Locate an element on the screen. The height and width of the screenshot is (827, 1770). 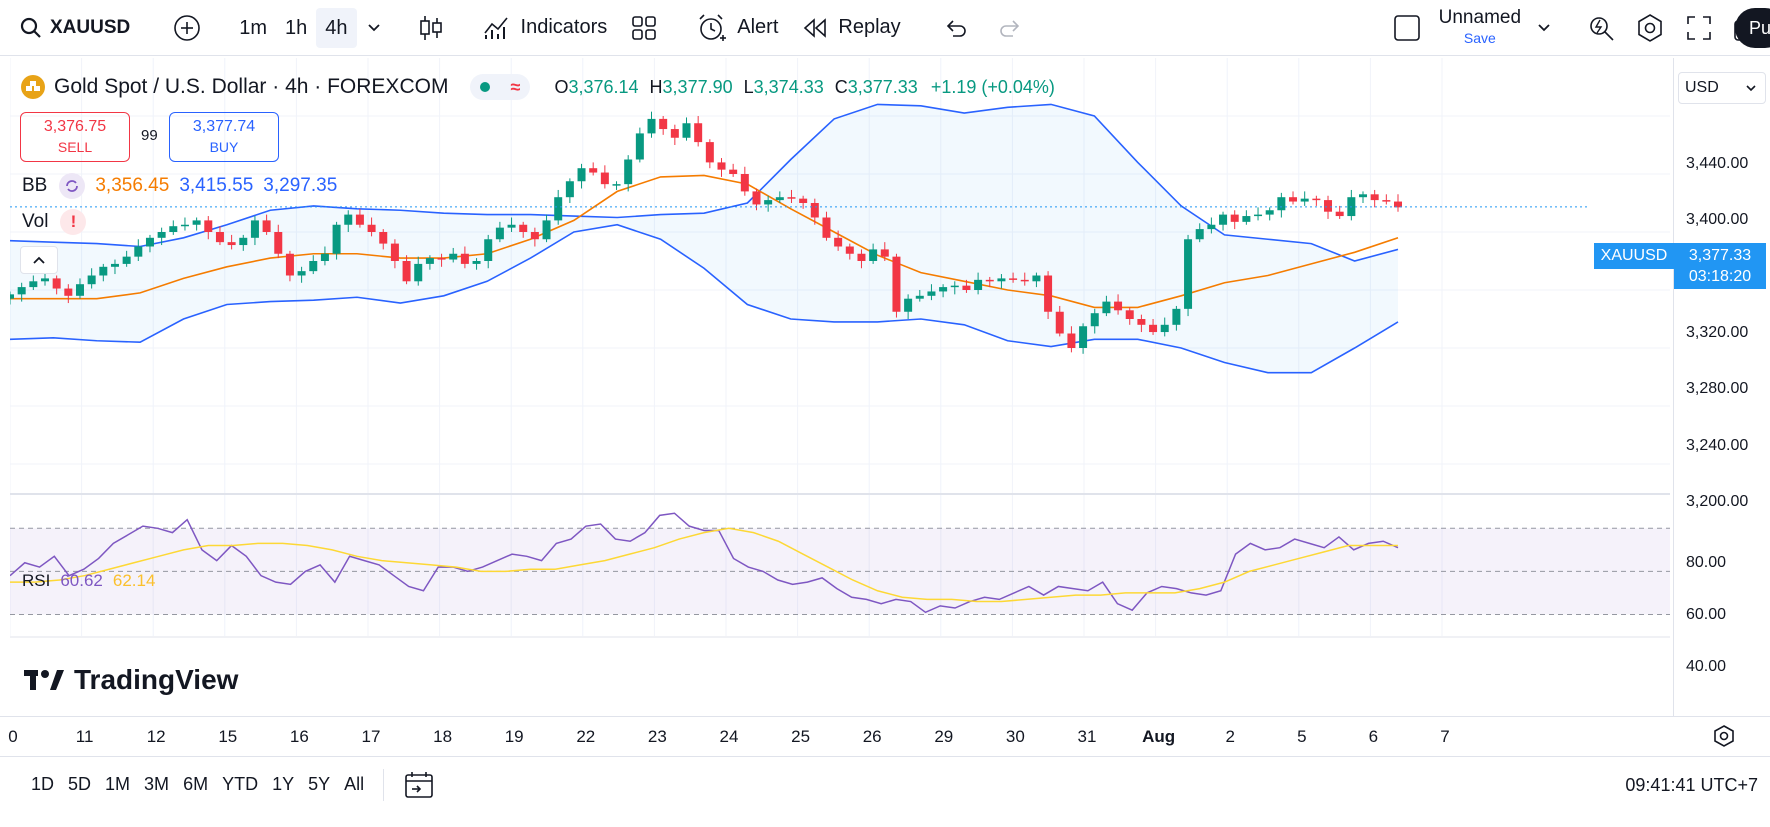
clock-timezone: 09:41:41 UTC+7 is located at coordinates (1691, 785).